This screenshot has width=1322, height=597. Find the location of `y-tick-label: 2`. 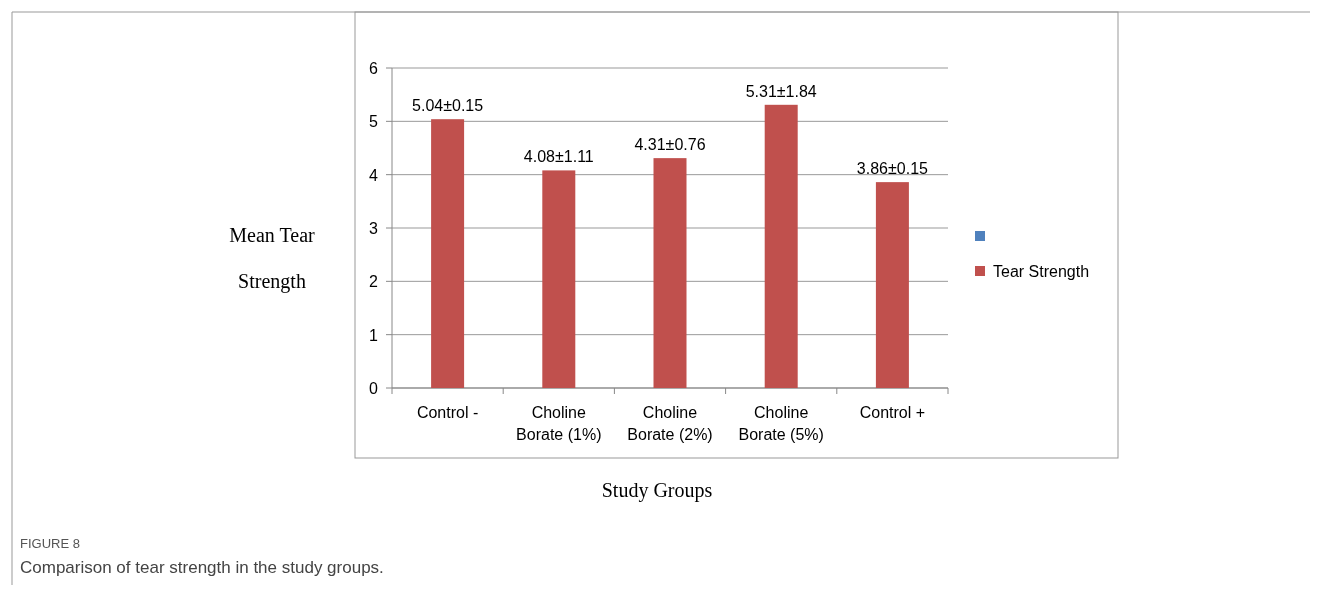

y-tick-label: 2 is located at coordinates (374, 282).